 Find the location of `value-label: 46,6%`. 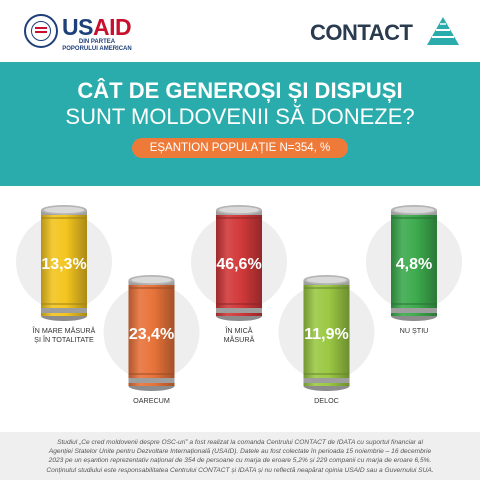

value-label: 46,6% is located at coordinates (238, 264).